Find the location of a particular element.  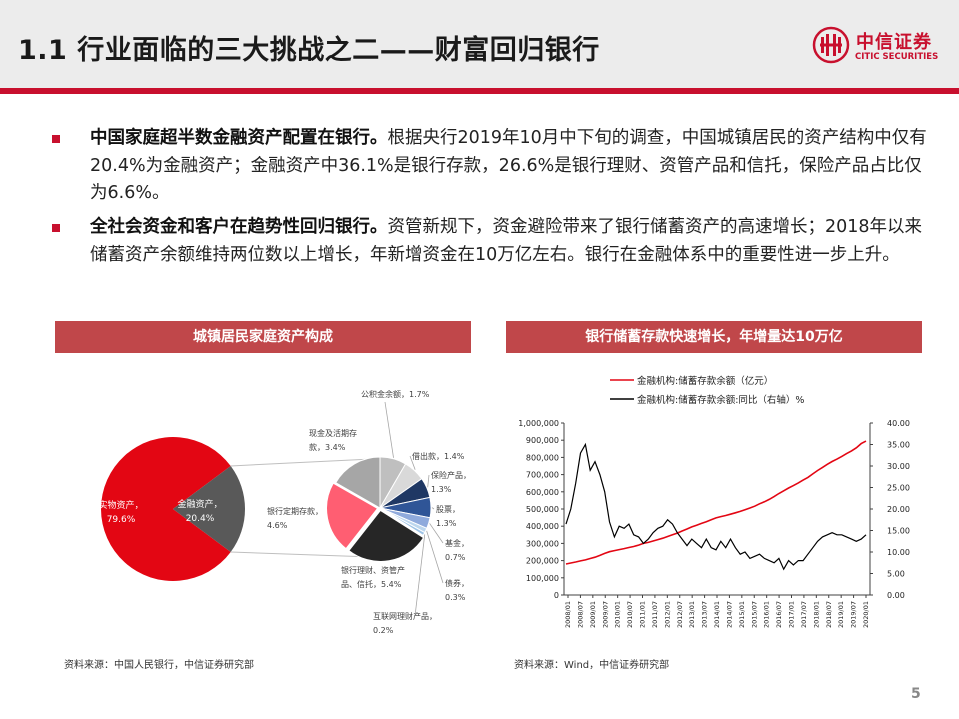

series-line-deposit-balance is located at coordinates (716, 502).